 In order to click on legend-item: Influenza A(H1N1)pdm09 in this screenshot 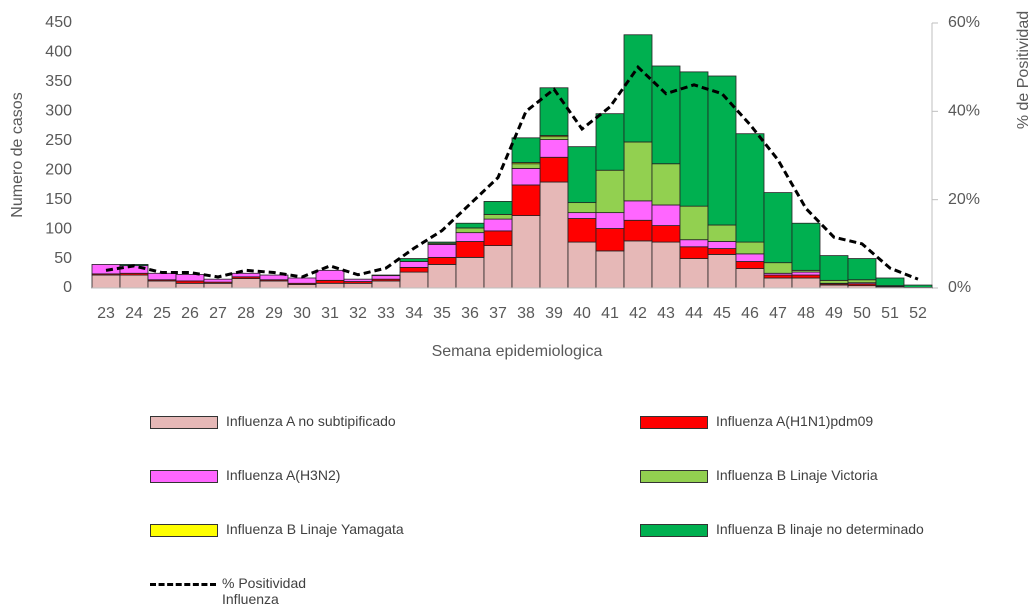, I will do `click(756, 421)`.